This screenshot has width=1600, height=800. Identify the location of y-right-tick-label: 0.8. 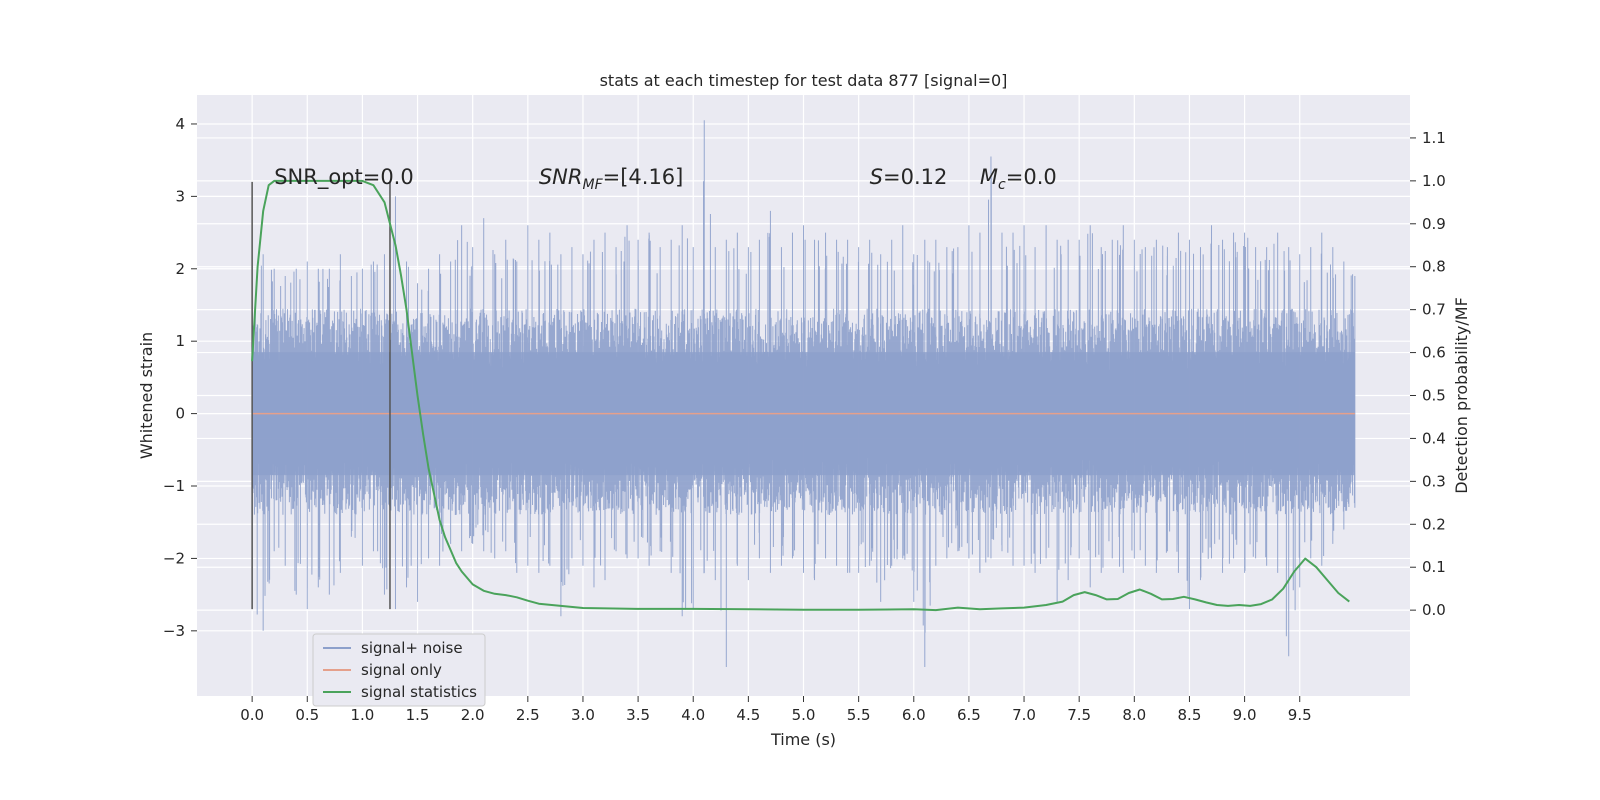
(1434, 267).